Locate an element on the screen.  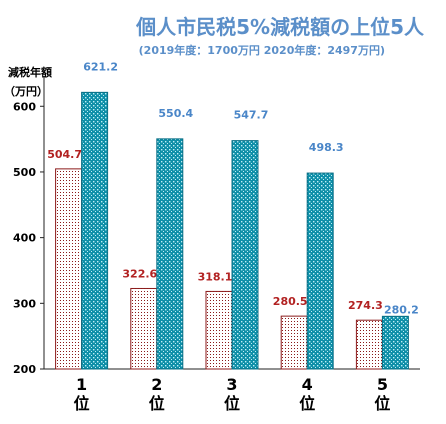
y-tick-label: 400 is located at coordinates (24, 238).